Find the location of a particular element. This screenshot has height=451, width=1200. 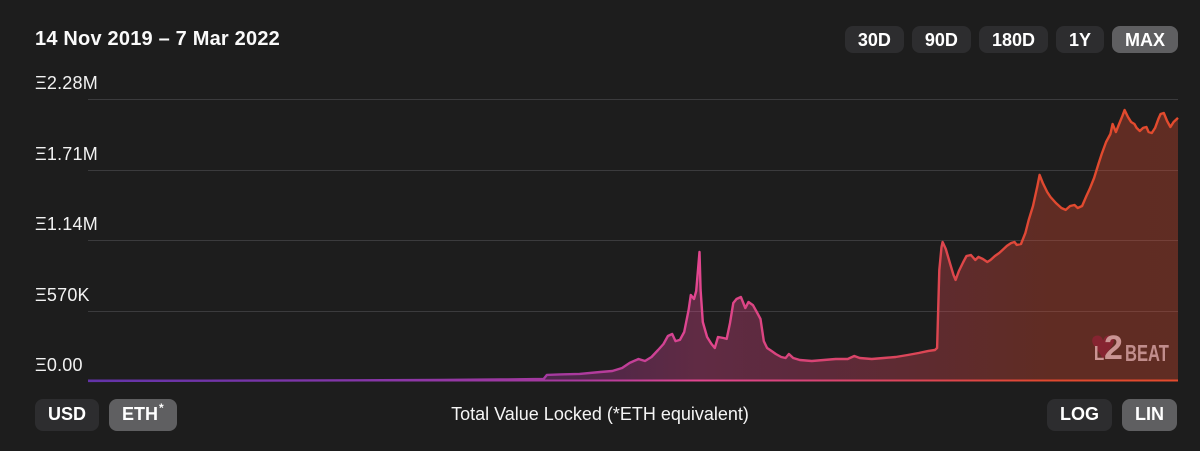

y-axis-tick-label: Ξ570K is located at coordinates (62, 295).